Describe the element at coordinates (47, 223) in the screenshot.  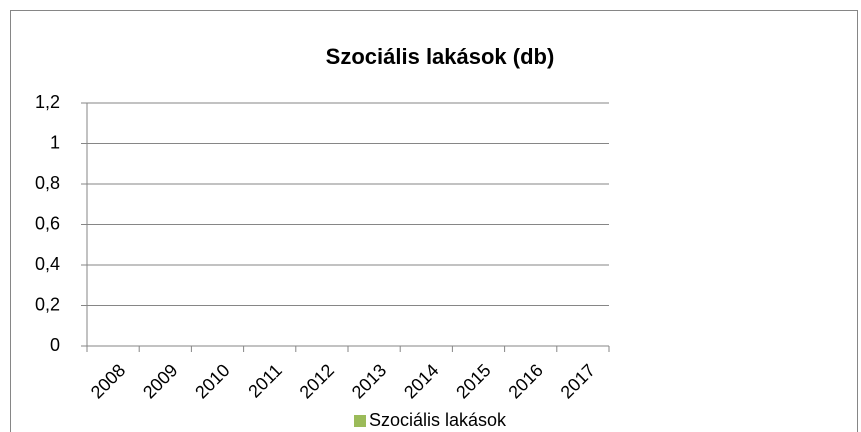
I see `y-tick-label: 0,6` at that location.